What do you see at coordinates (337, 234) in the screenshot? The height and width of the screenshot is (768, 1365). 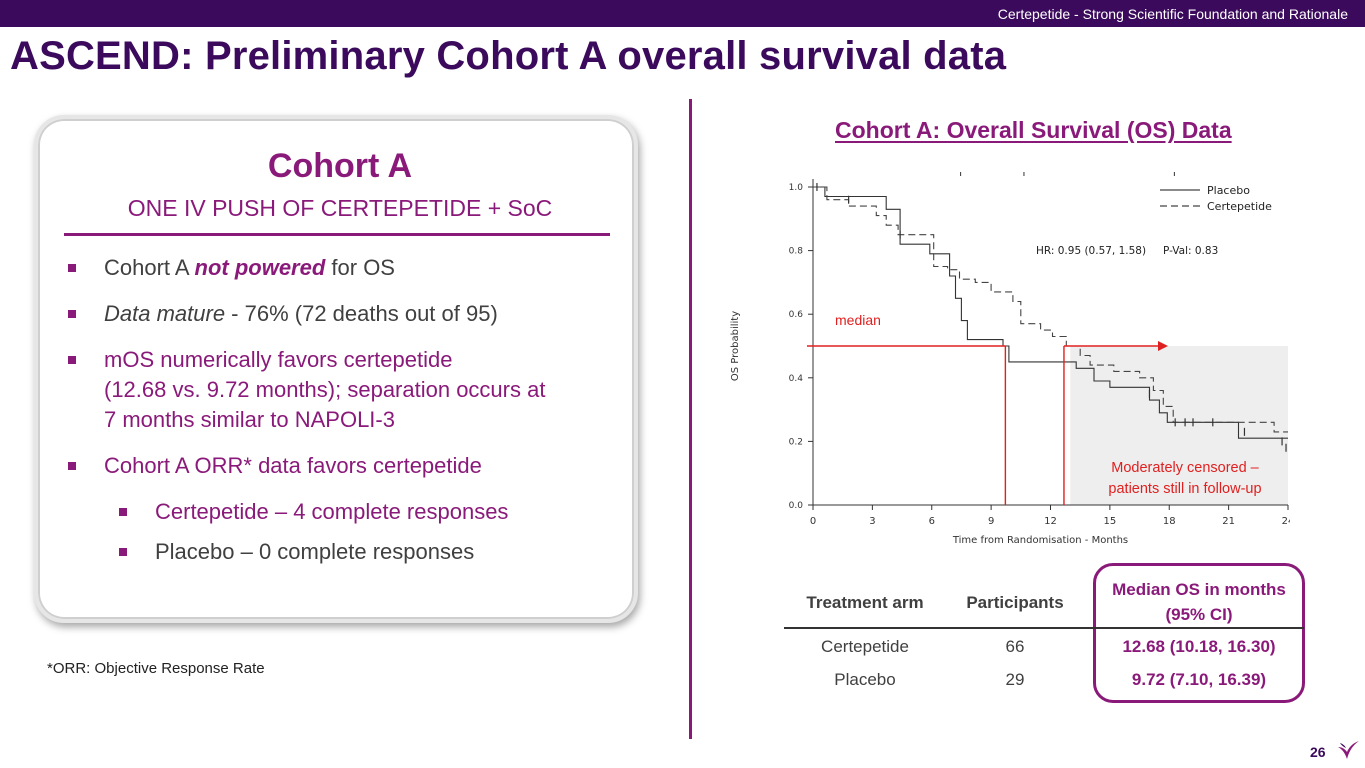 I see `card-divider` at bounding box center [337, 234].